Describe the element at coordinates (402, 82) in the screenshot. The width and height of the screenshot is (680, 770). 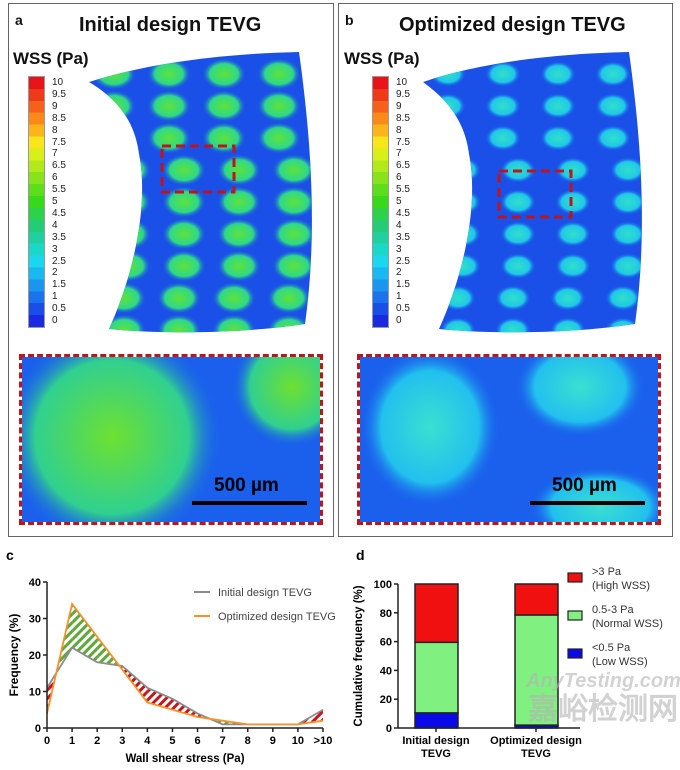
I see `colorbar-tick-label: 10` at that location.